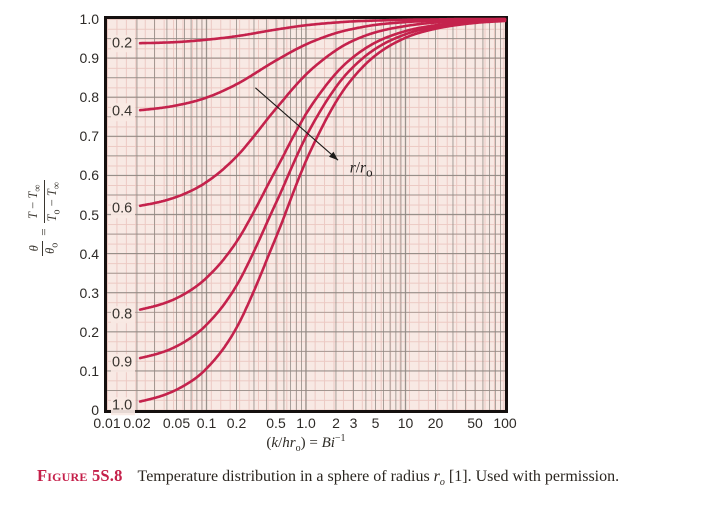 Image resolution: width=717 pixels, height=518 pixels. I want to click on curve-label-1.0: 1.0, so click(123, 406).